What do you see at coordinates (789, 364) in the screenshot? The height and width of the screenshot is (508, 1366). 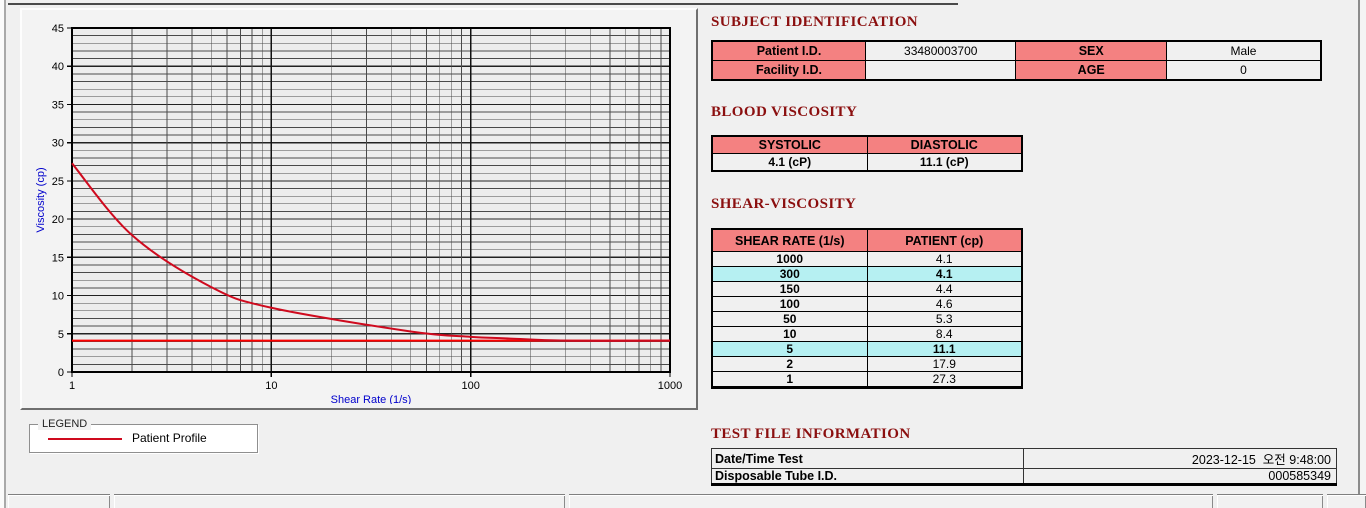 I see `shear-rate-cell: 2` at bounding box center [789, 364].